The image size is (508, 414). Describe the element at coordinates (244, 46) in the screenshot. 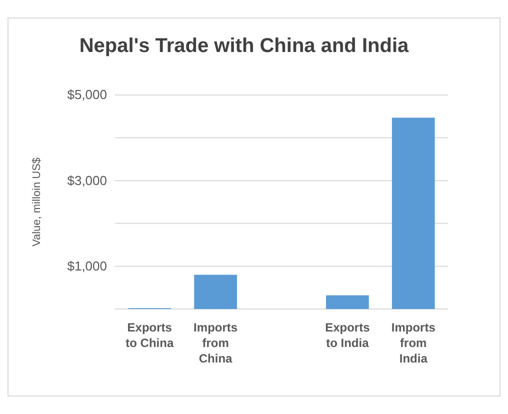

I see `chart-title: Nepal's Trade with China and India` at that location.